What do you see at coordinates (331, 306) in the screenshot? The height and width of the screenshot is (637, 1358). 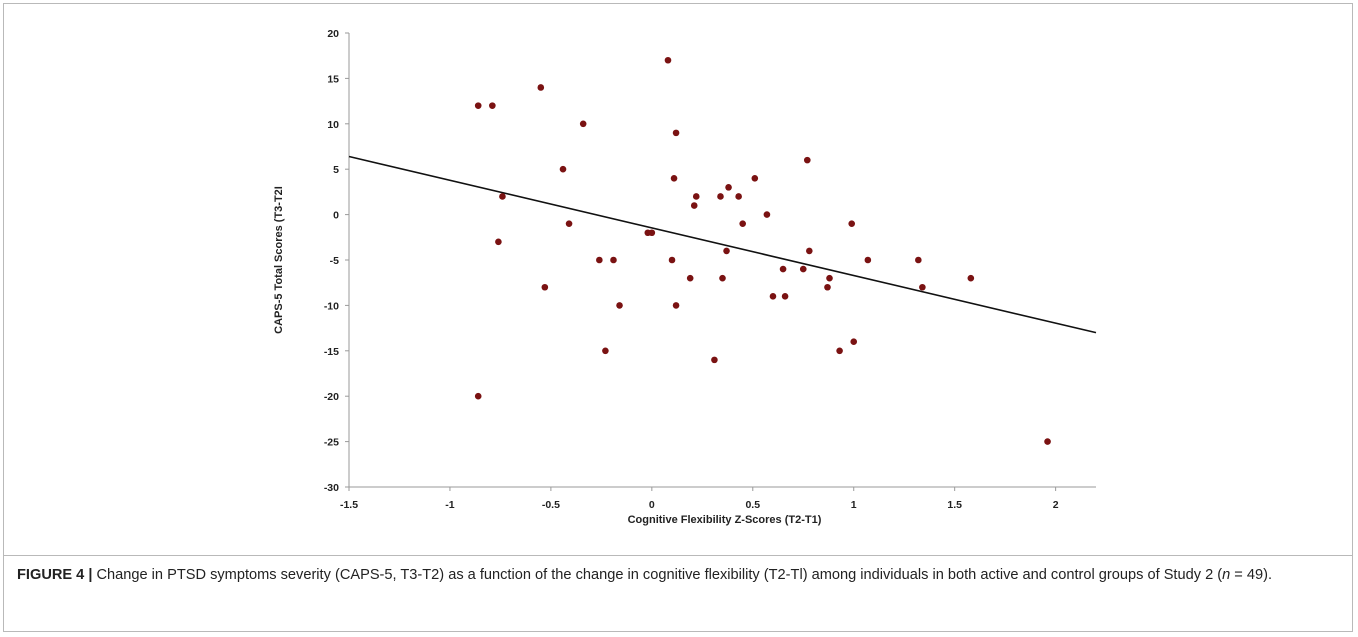 I see `y-tick-label: -10` at bounding box center [331, 306].